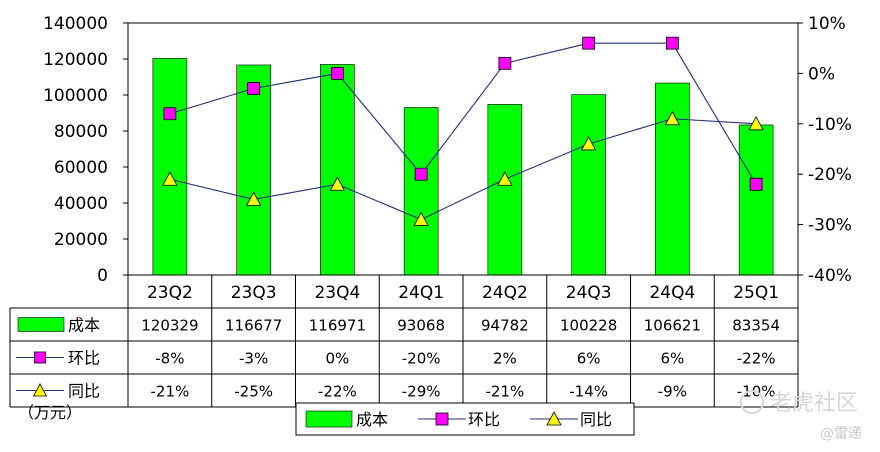  I want to click on bar-25Q1, so click(756, 200).